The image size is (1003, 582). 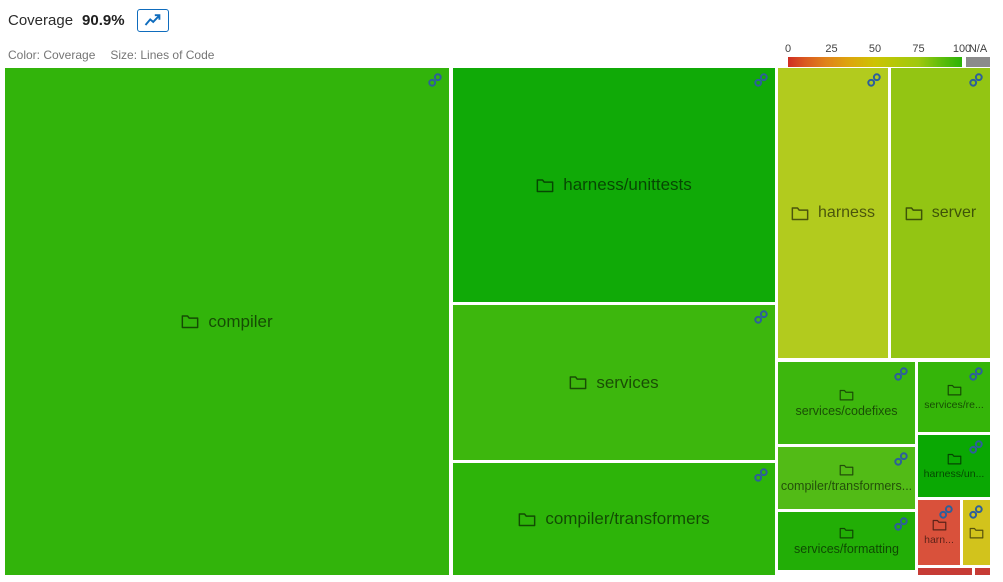 I want to click on legend-na-block, so click(x=978, y=62).